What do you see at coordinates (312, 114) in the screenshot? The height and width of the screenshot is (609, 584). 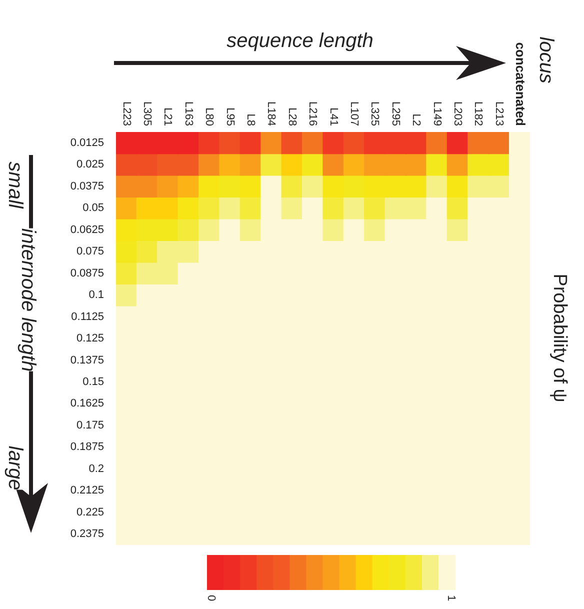 I see `x-tick-label: L216` at bounding box center [312, 114].